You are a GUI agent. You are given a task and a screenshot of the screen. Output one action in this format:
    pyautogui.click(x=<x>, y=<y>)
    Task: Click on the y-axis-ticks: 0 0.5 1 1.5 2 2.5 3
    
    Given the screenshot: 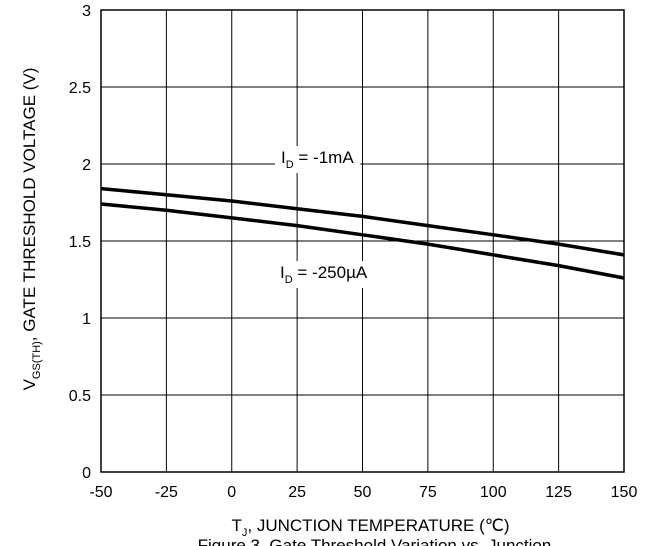 What is the action you would take?
    pyautogui.click(x=80, y=242)
    